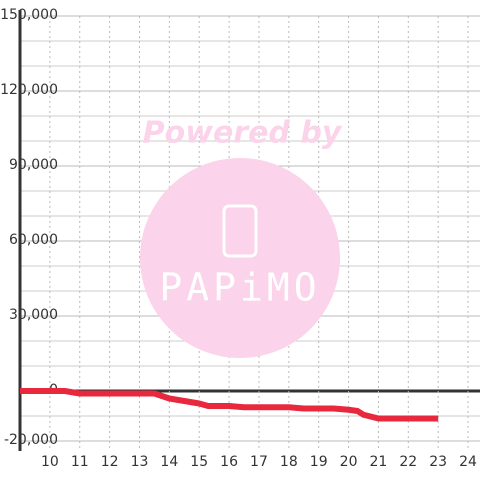 This screenshot has height=480, width=480. Describe the element at coordinates (259, 462) in the screenshot. I see `x-tick-label: 17` at that location.